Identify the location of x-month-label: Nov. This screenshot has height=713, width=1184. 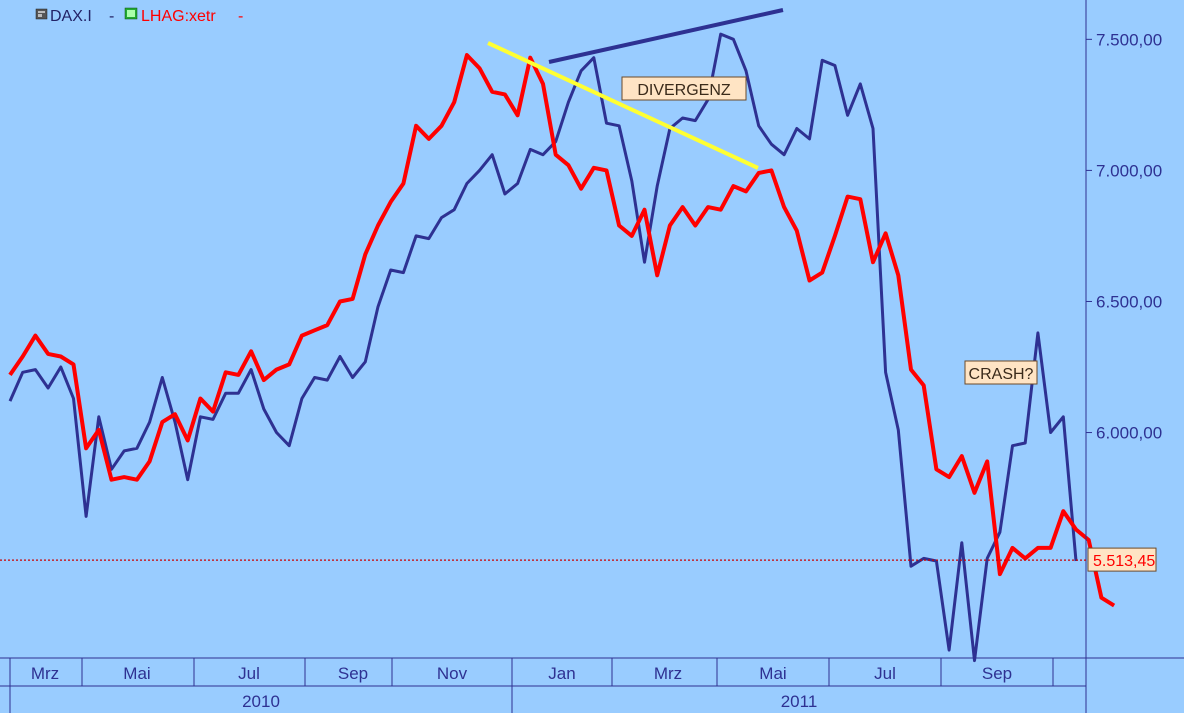
(452, 673).